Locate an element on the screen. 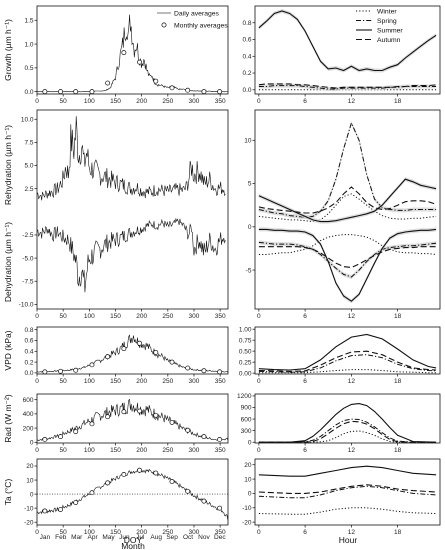 Image resolution: width=445 pixels, height=550 pixels. hydration-annual-ytick-label: 5.0 is located at coordinates (28, 166).